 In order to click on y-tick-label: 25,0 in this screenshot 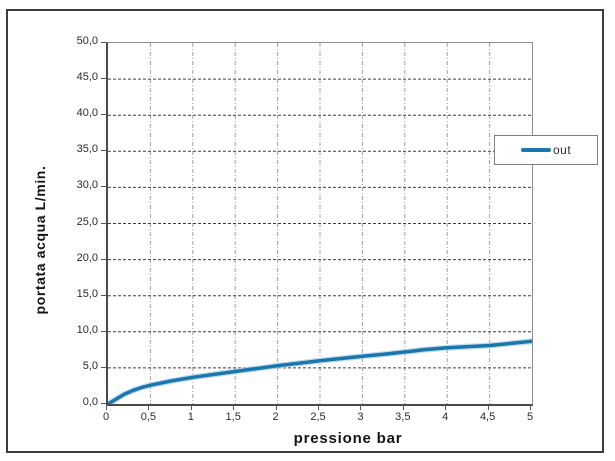, I will do `click(87, 221)`.